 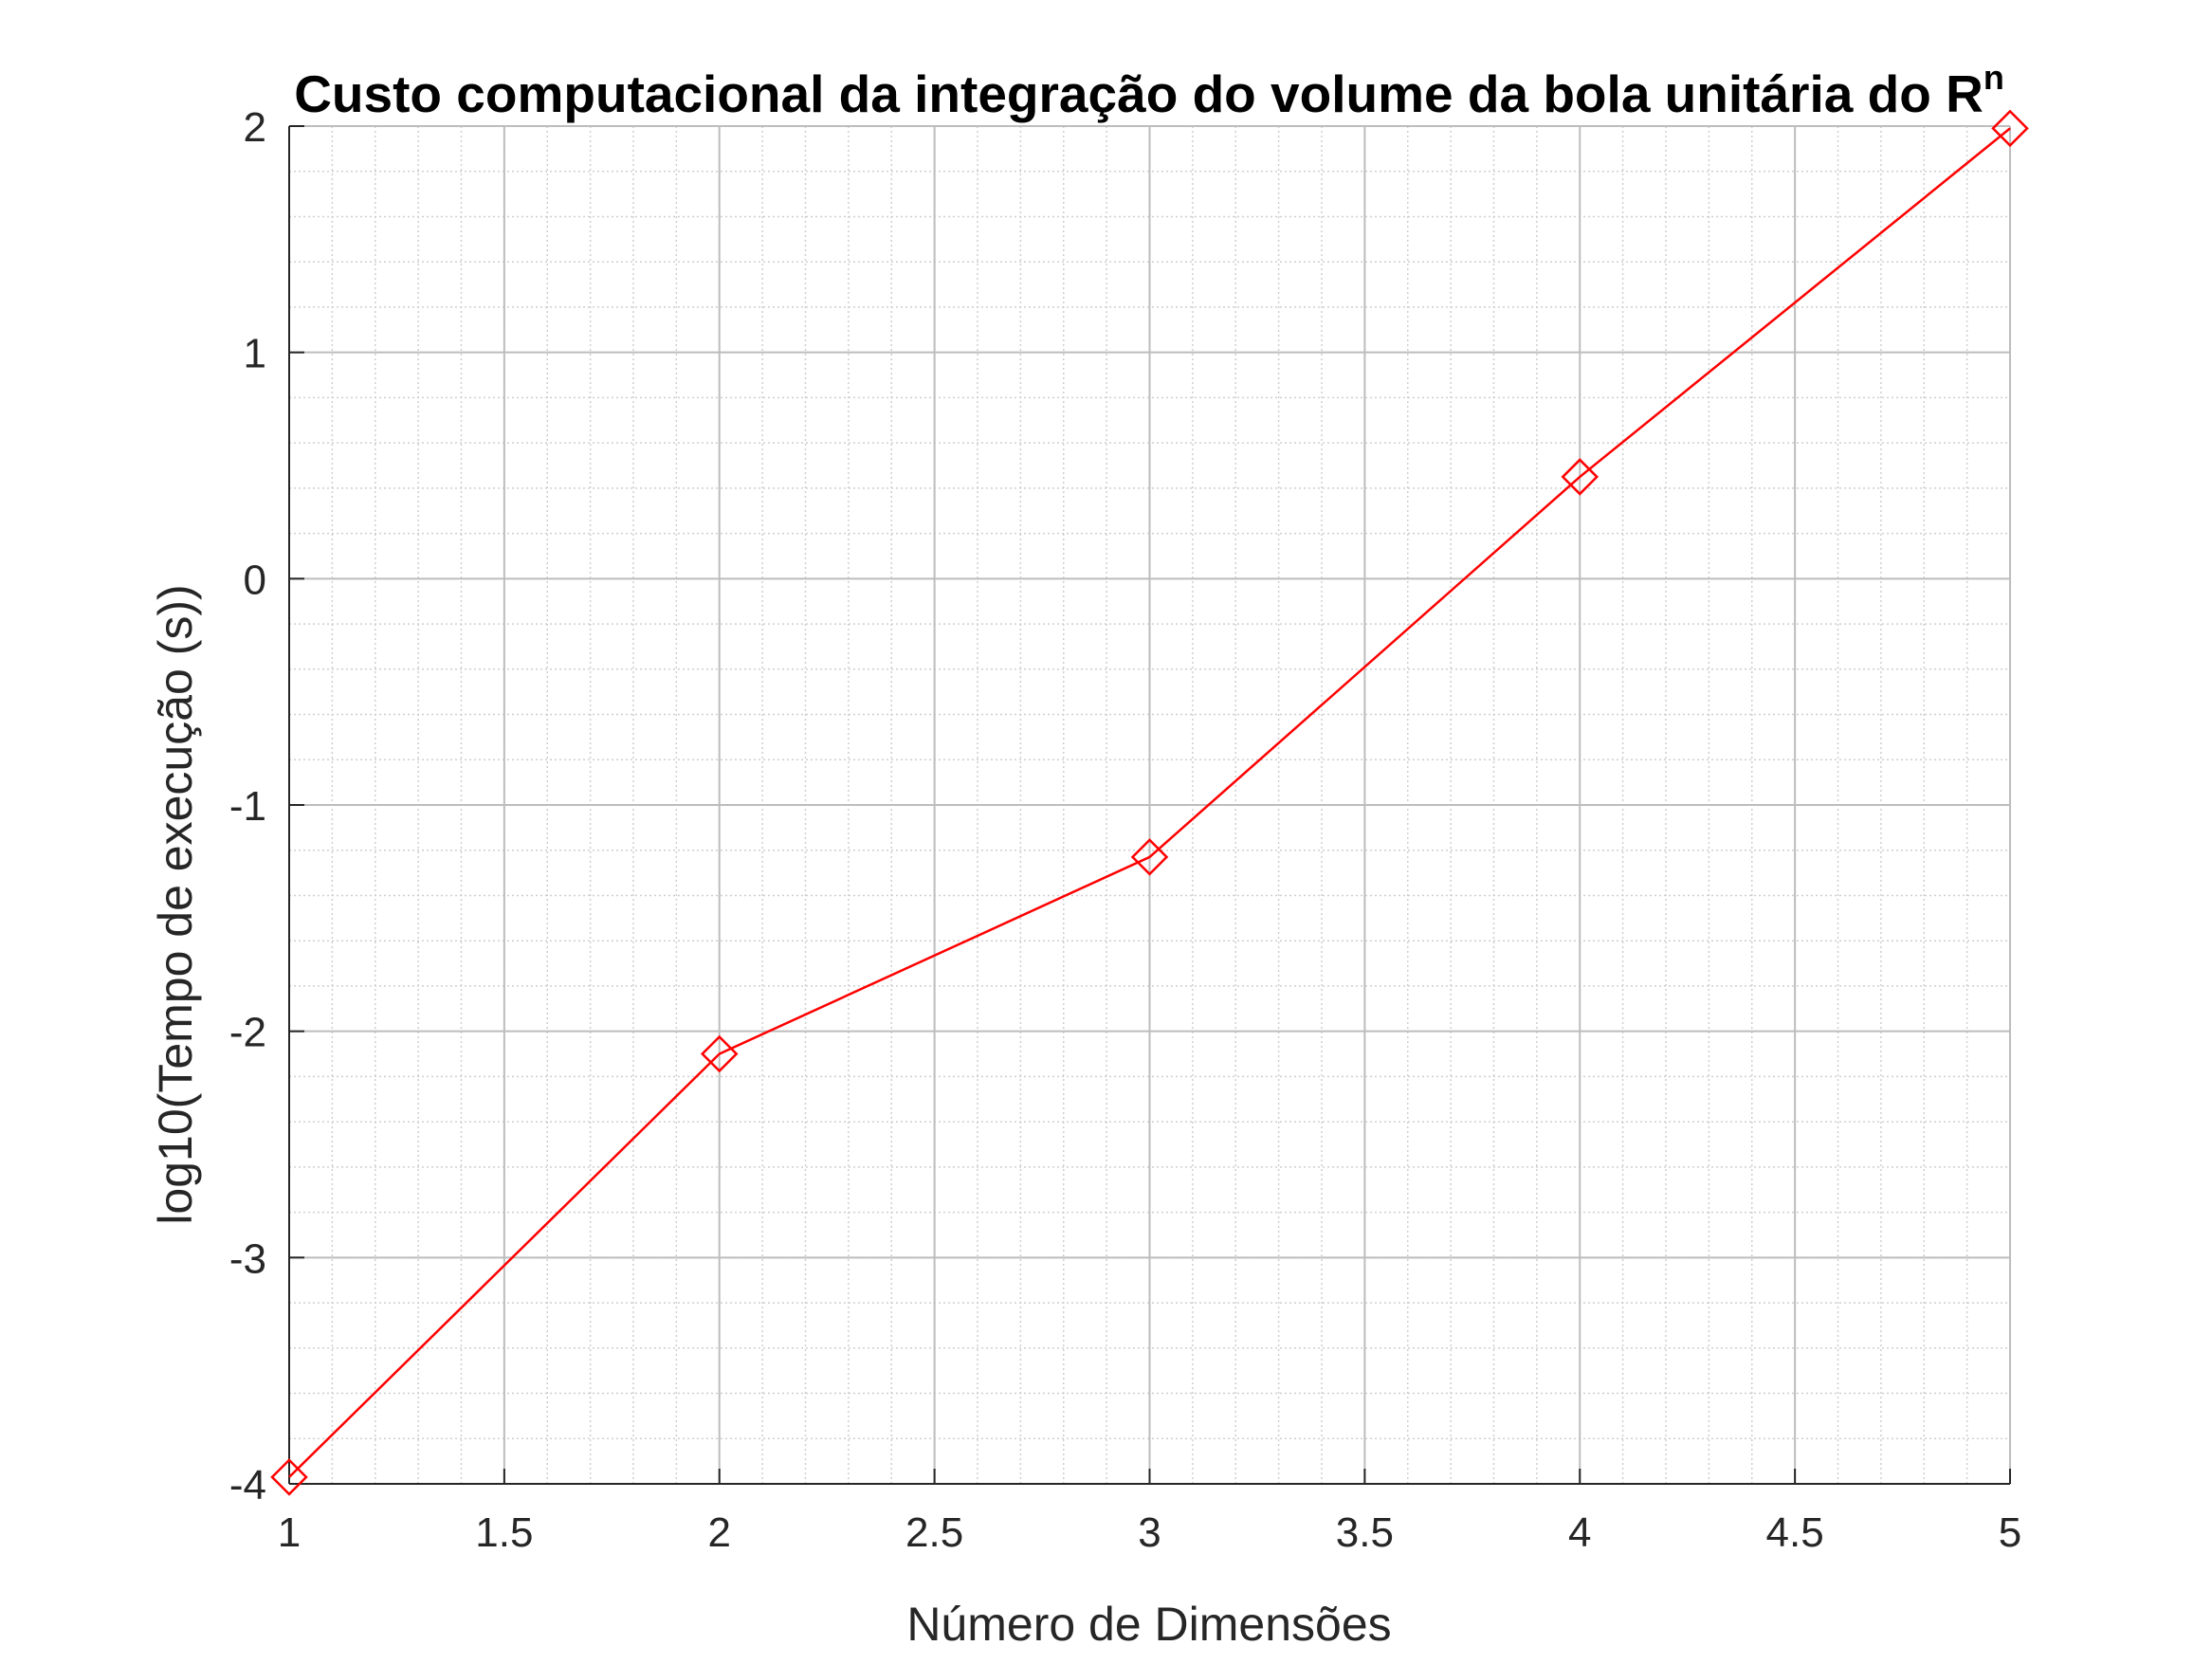 What do you see at coordinates (1795, 1532) in the screenshot?
I see `x-tick-label: 4.5` at bounding box center [1795, 1532].